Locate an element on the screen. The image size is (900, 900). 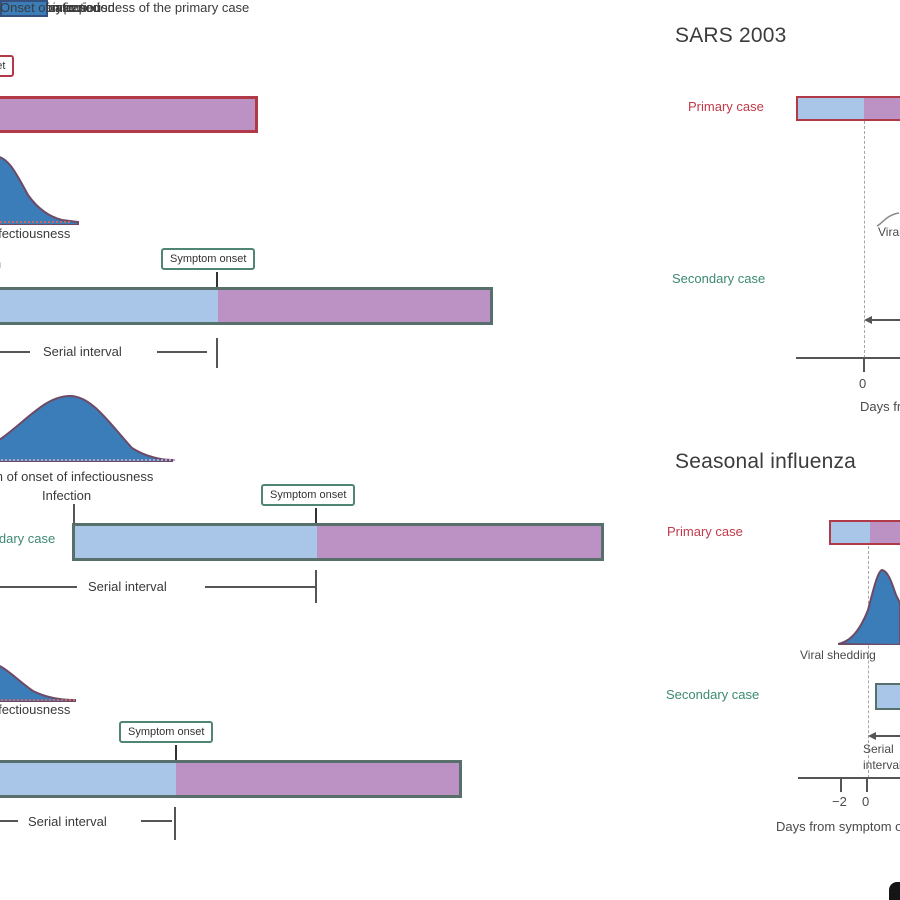
legend-swatch-onset is located at coordinates (24, 8).